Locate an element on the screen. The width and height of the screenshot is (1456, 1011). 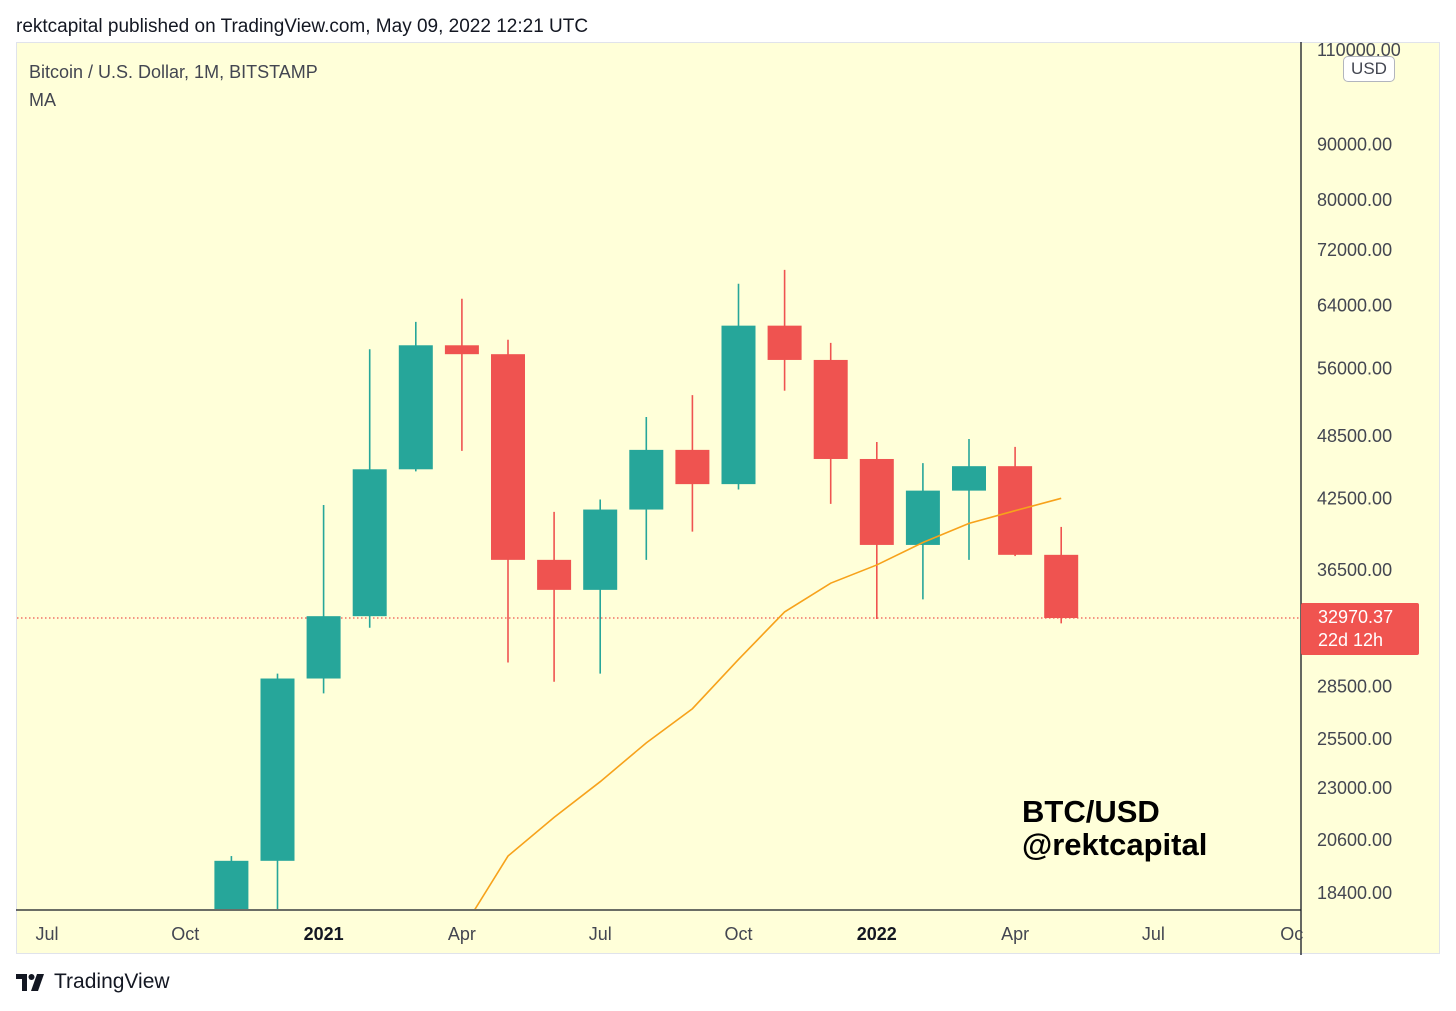
tradingview-logo: TradingView is located at coordinates (93, 982).